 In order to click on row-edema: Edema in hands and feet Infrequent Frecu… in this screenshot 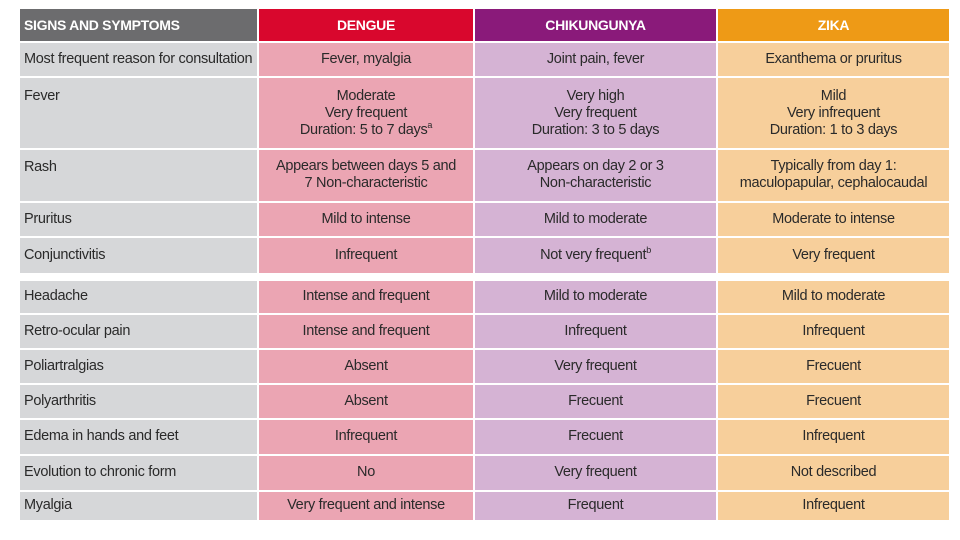, I will do `click(484, 437)`.